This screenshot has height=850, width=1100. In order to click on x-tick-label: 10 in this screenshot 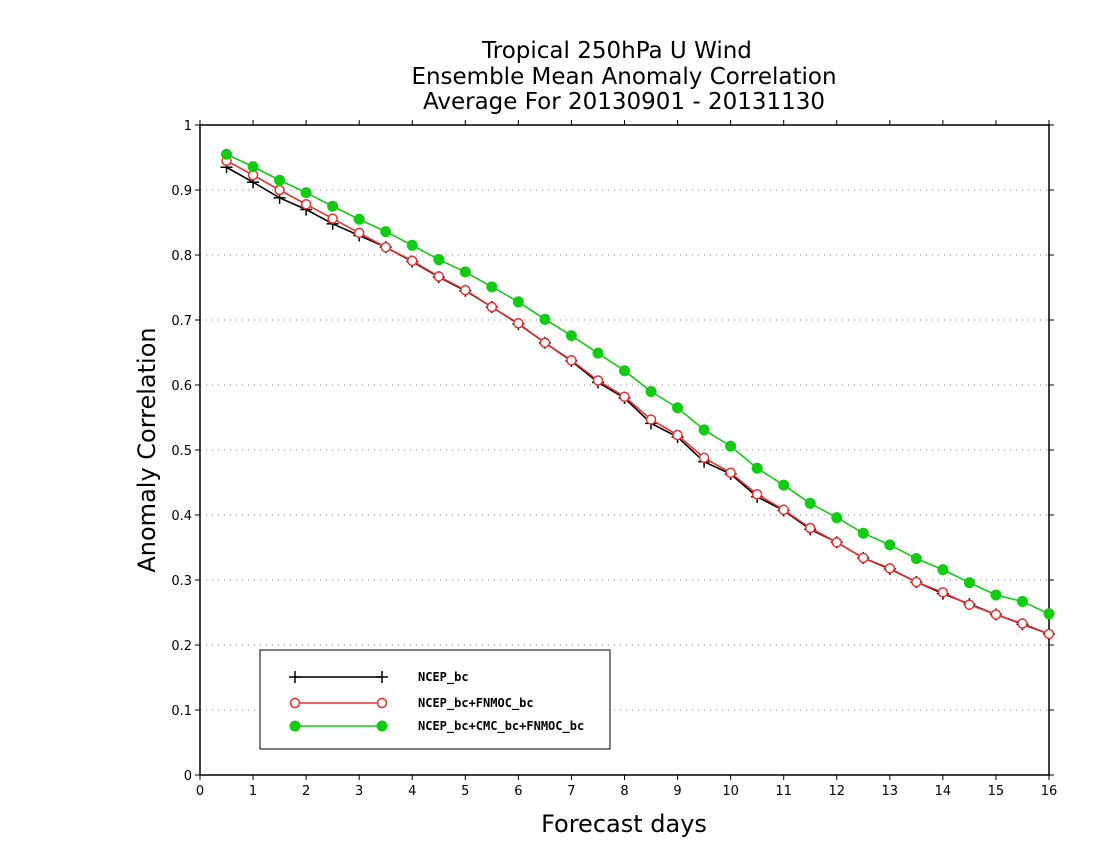, I will do `click(730, 791)`.